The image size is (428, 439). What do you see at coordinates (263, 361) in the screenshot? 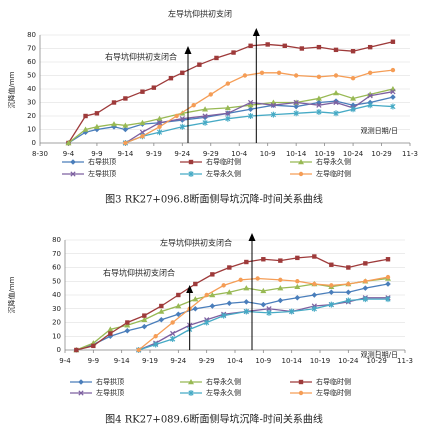
I see `x-tick-label: 10-9` at bounding box center [263, 361].